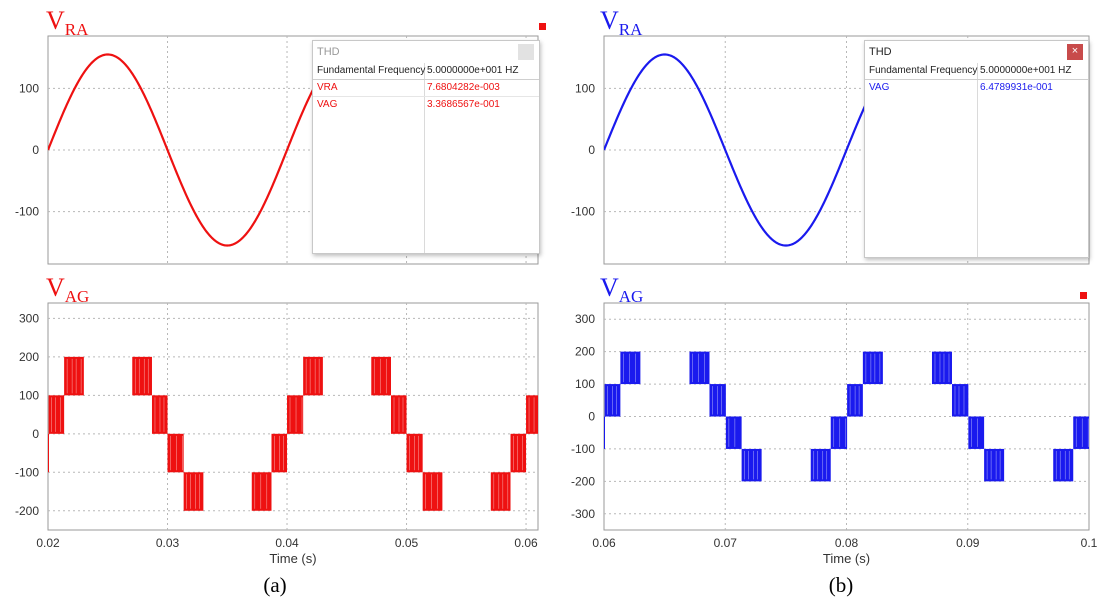 This screenshot has width=1099, height=601. I want to click on panel-a-top-title: VRA, so click(67, 23).